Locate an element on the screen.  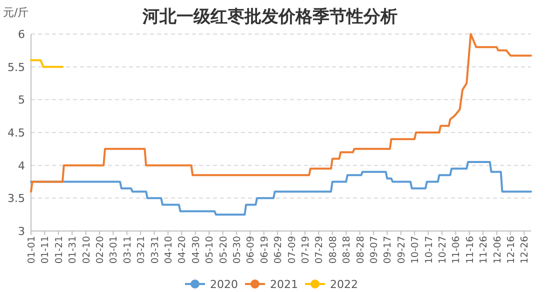
y-tick-label: 4.5 is located at coordinates (16, 133).